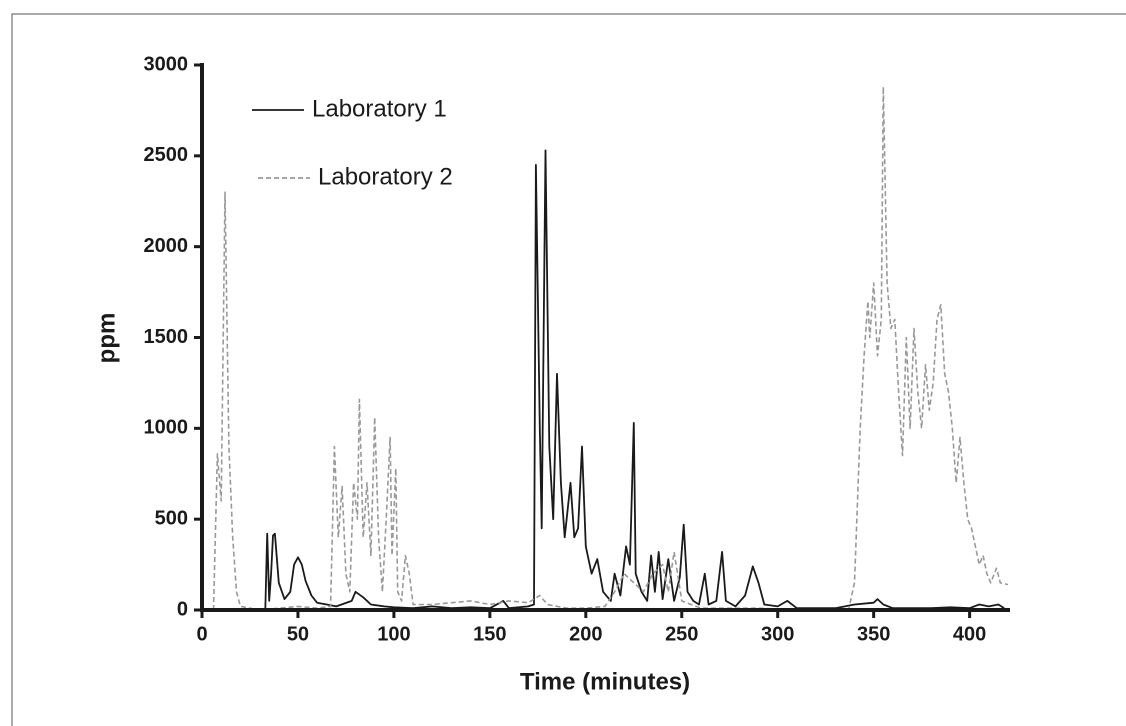 This screenshot has height=726, width=1126. What do you see at coordinates (489, 634) in the screenshot?
I see `x-tick-label: 150` at bounding box center [489, 634].